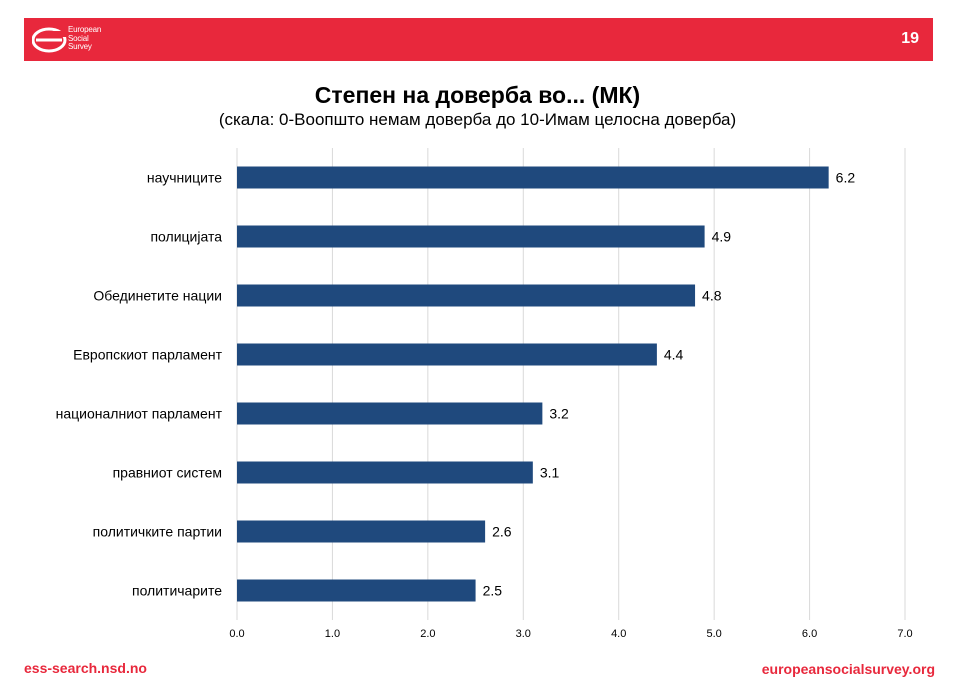  I want to click on value-label: 6.2, so click(846, 178).